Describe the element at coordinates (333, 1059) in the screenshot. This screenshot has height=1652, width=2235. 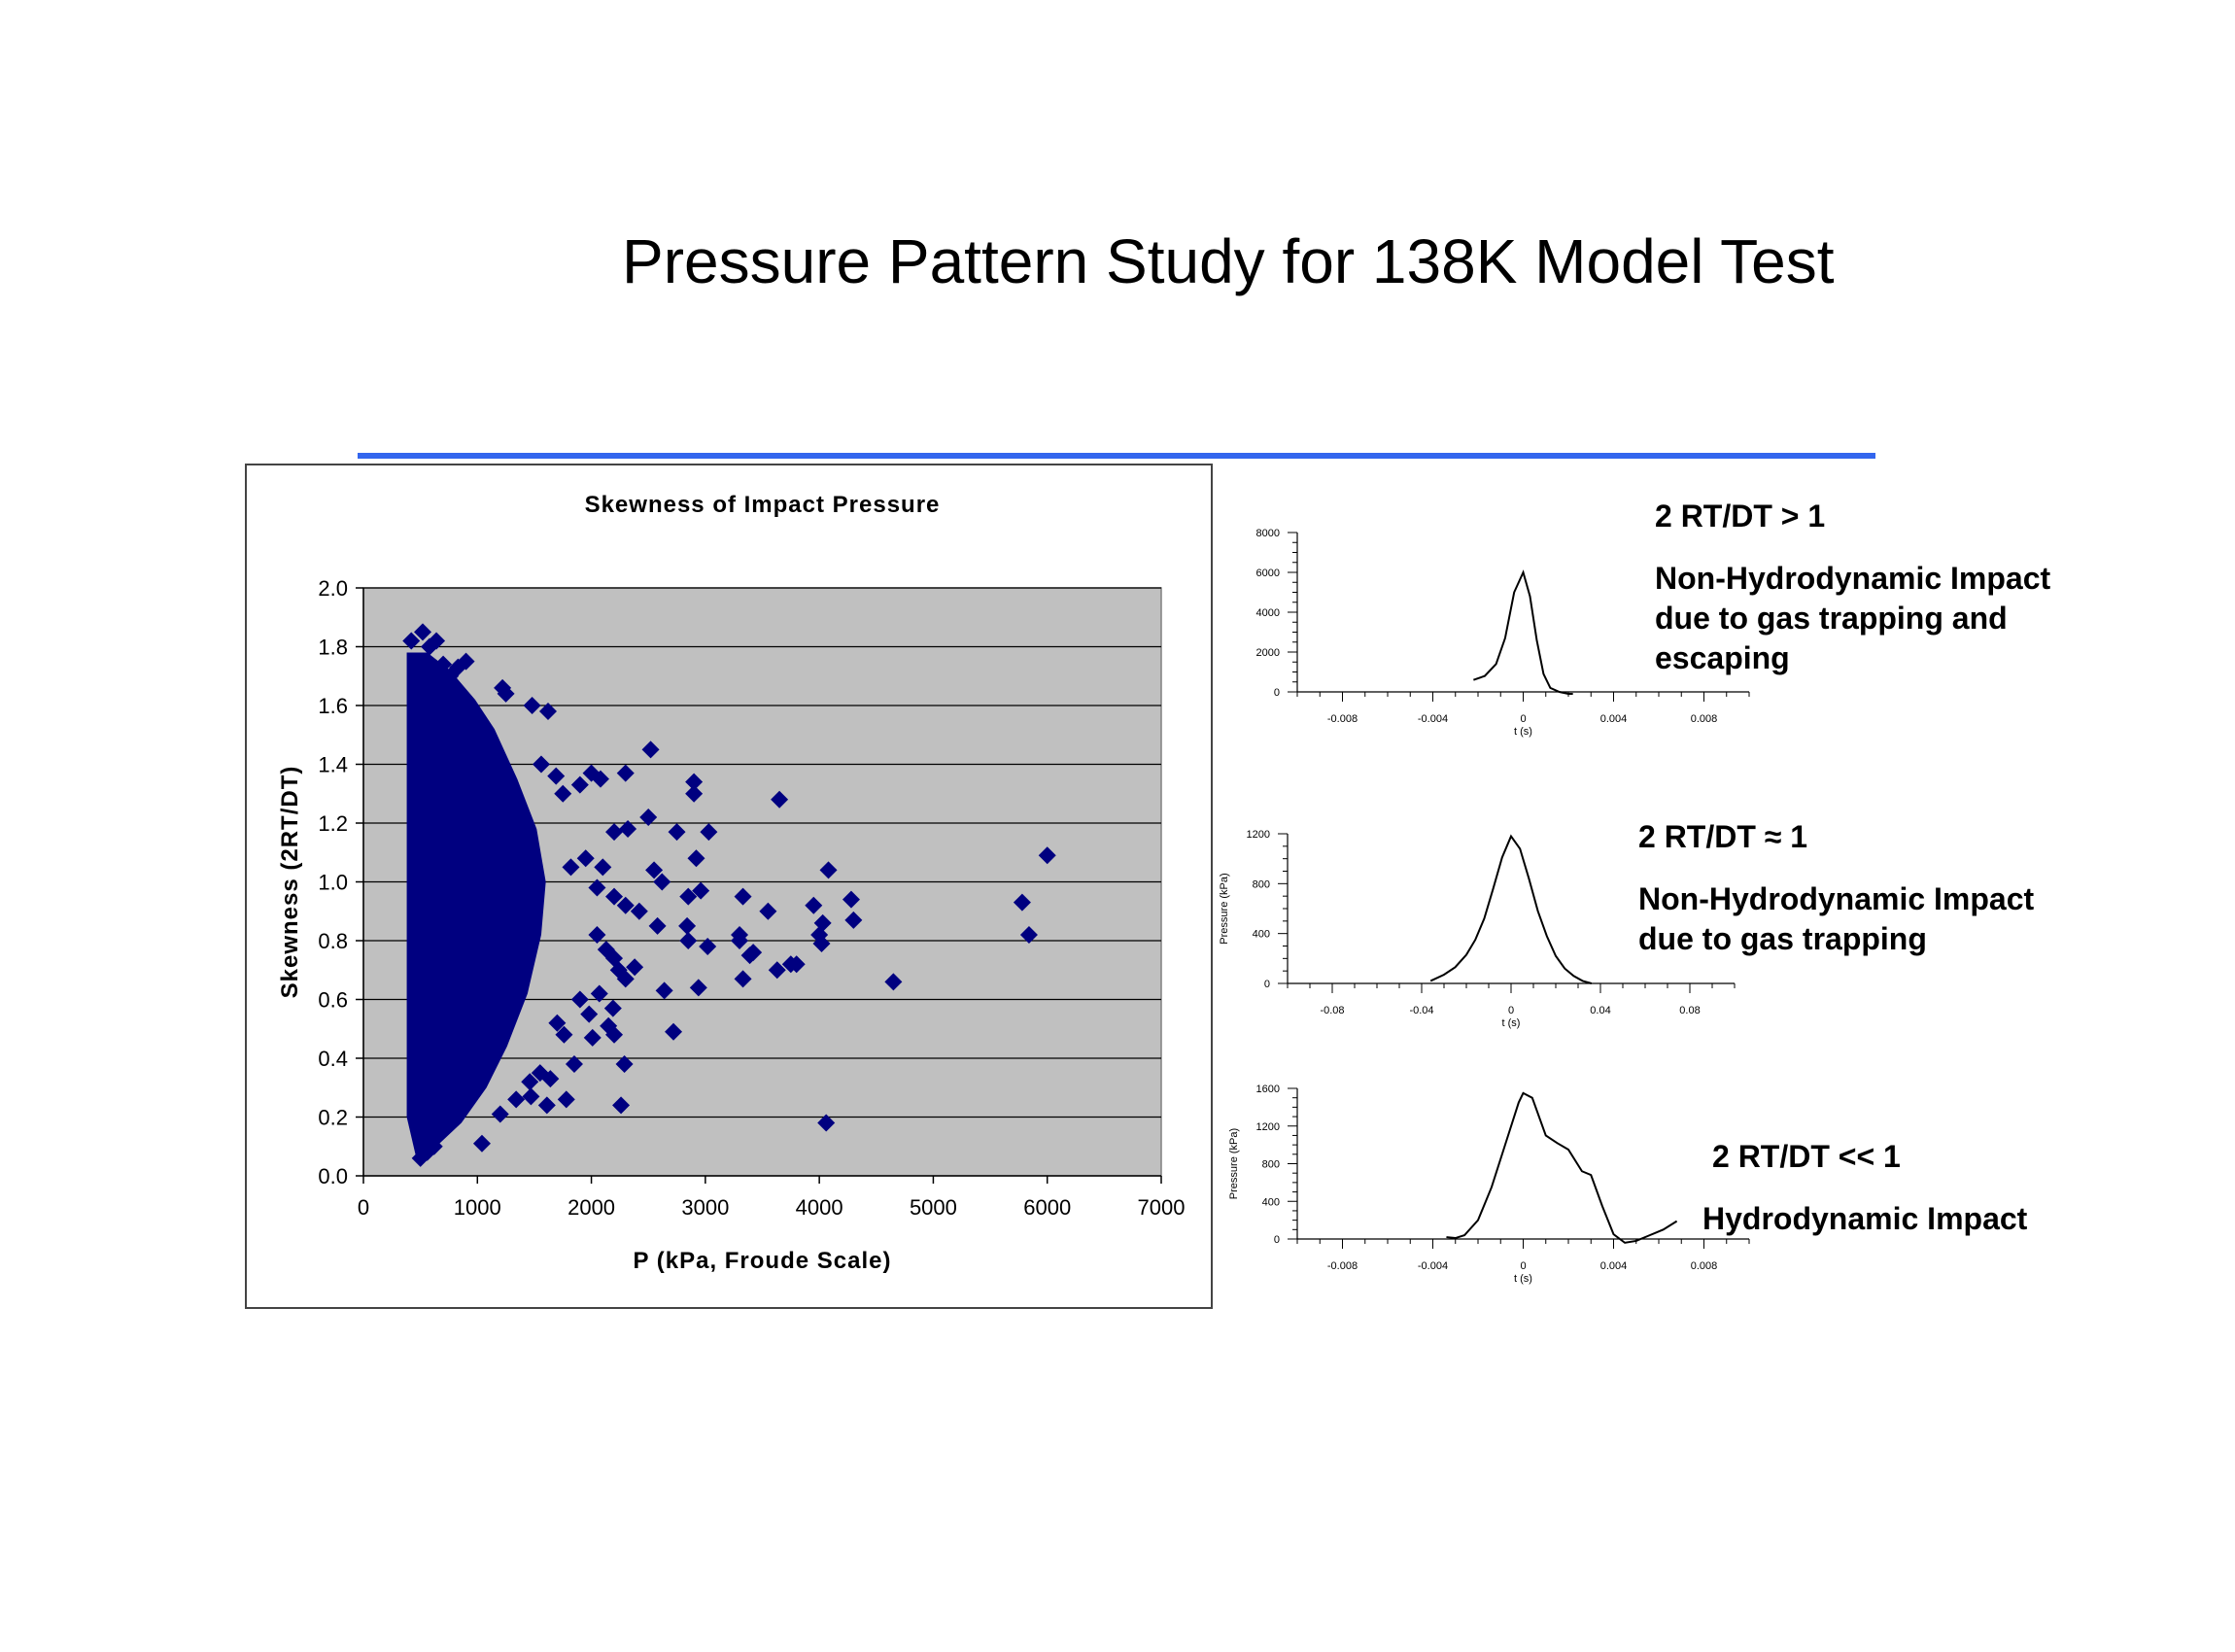
I see `y-tick-label: 0.4` at that location.